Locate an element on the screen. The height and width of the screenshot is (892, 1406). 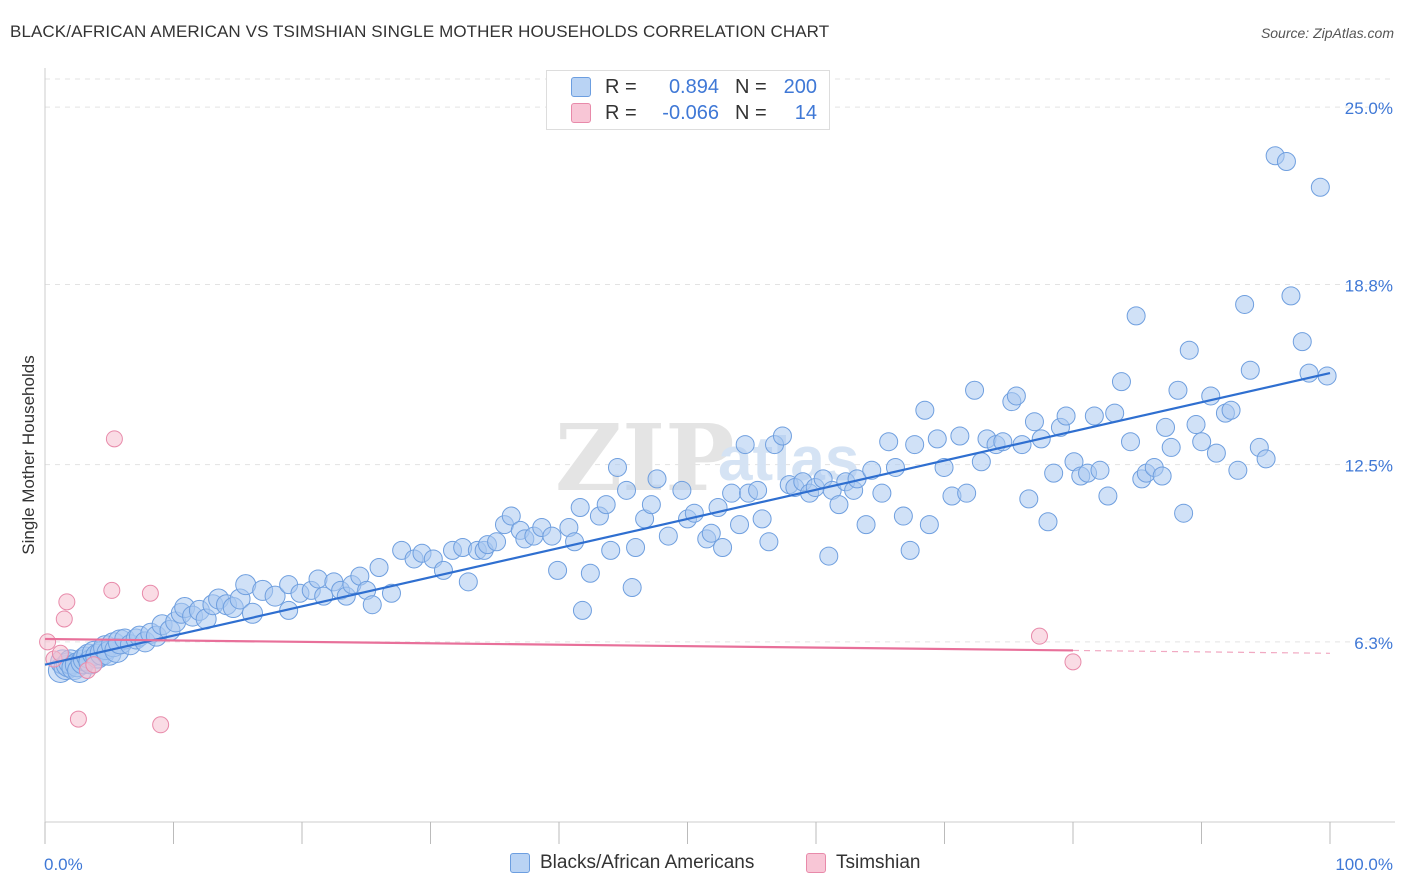
y-axis-title: Single Mother Households is located at coordinates (28, 454).